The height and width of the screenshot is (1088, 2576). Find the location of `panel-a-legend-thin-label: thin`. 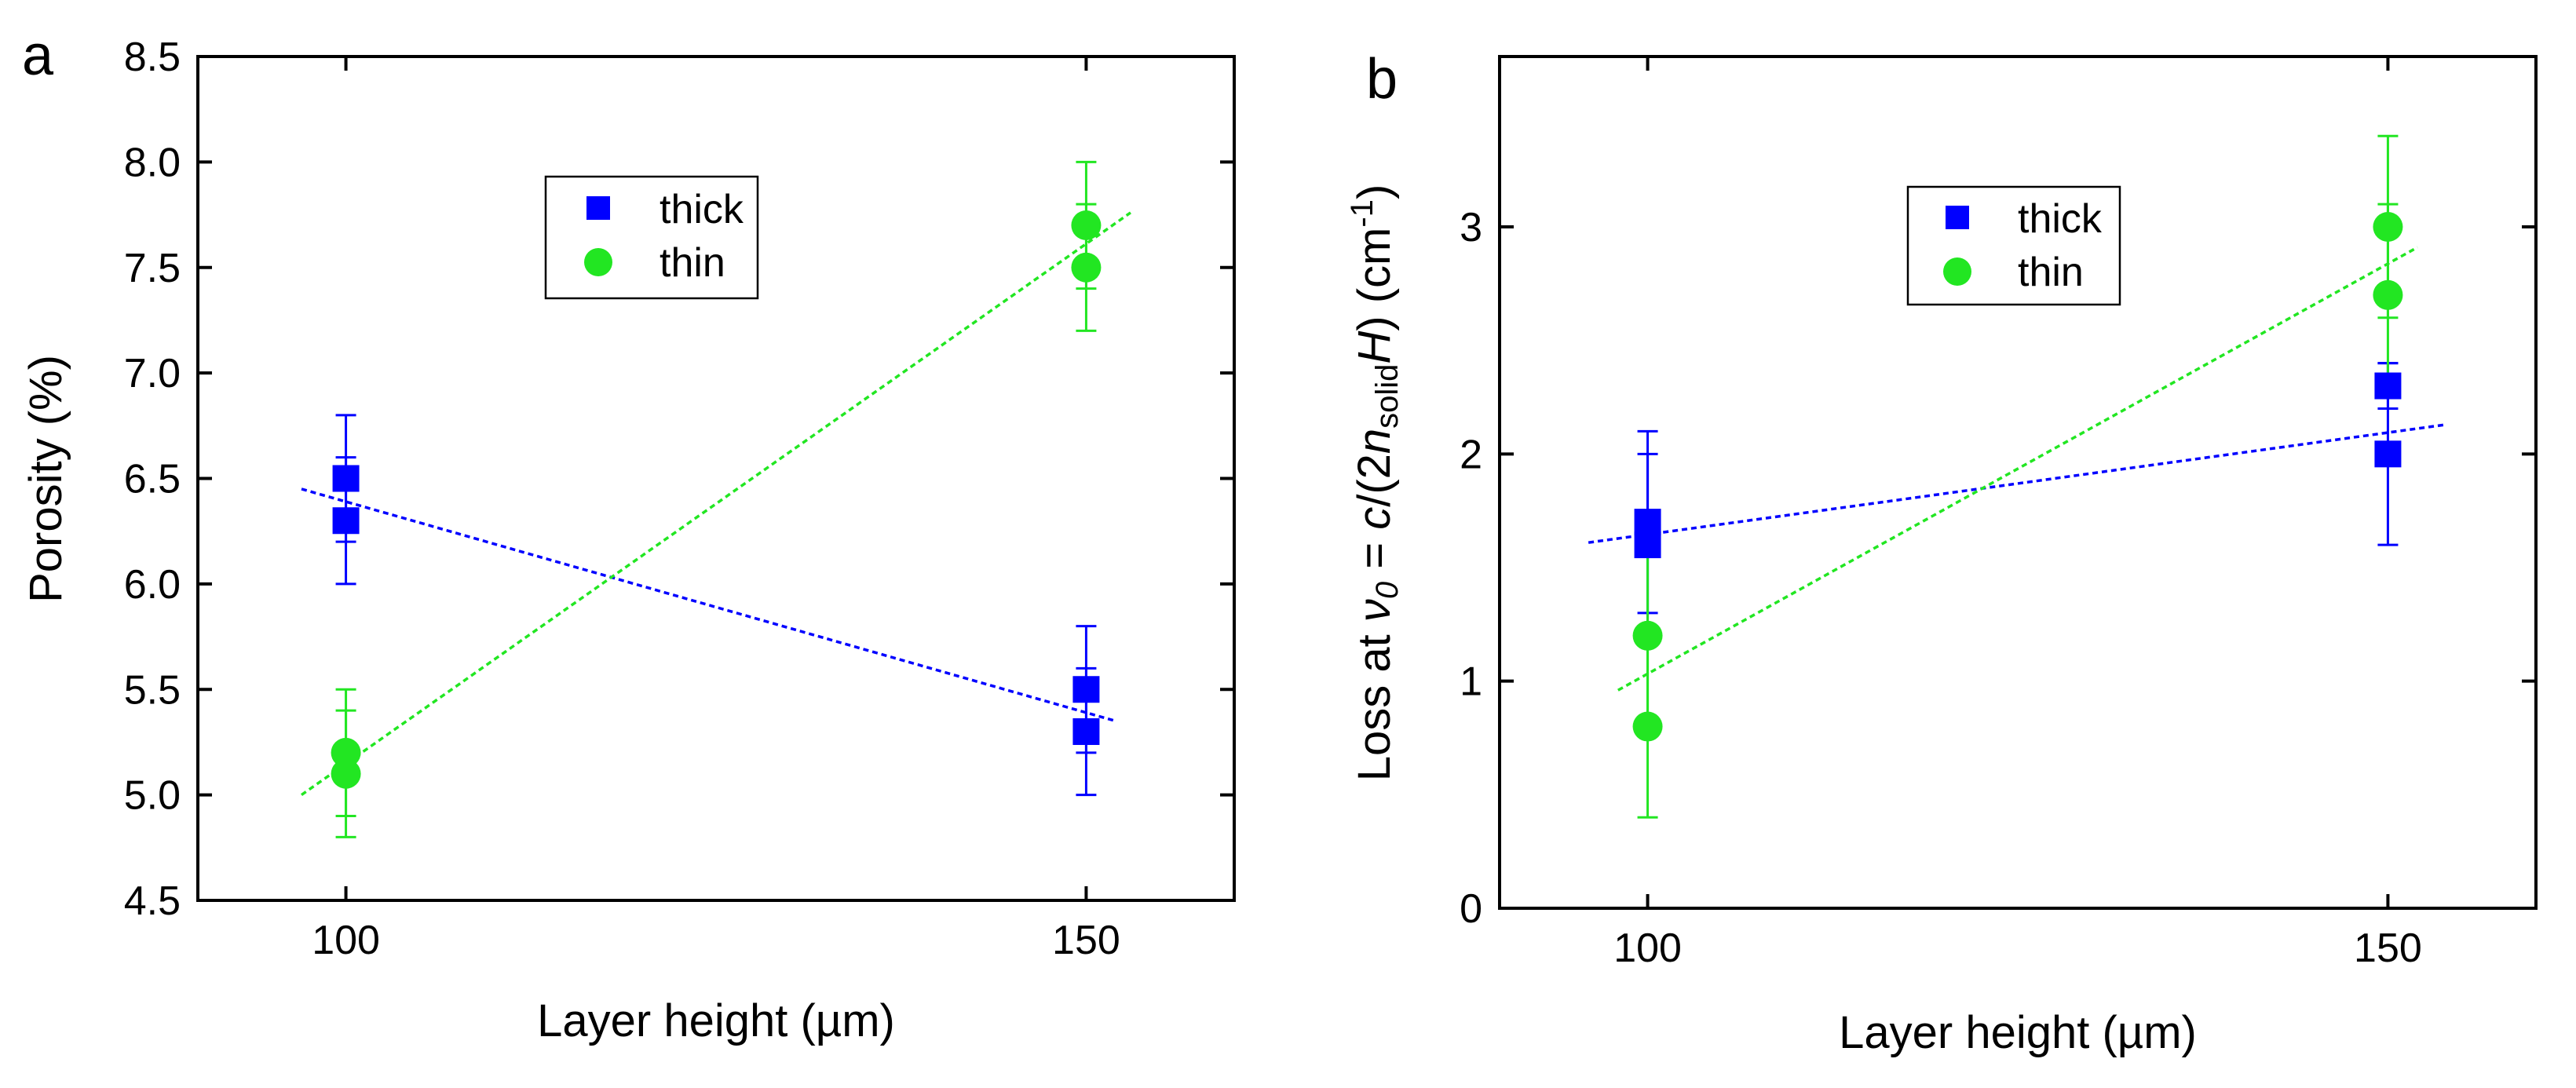

panel-a-legend-thin-label: thin is located at coordinates (692, 263).